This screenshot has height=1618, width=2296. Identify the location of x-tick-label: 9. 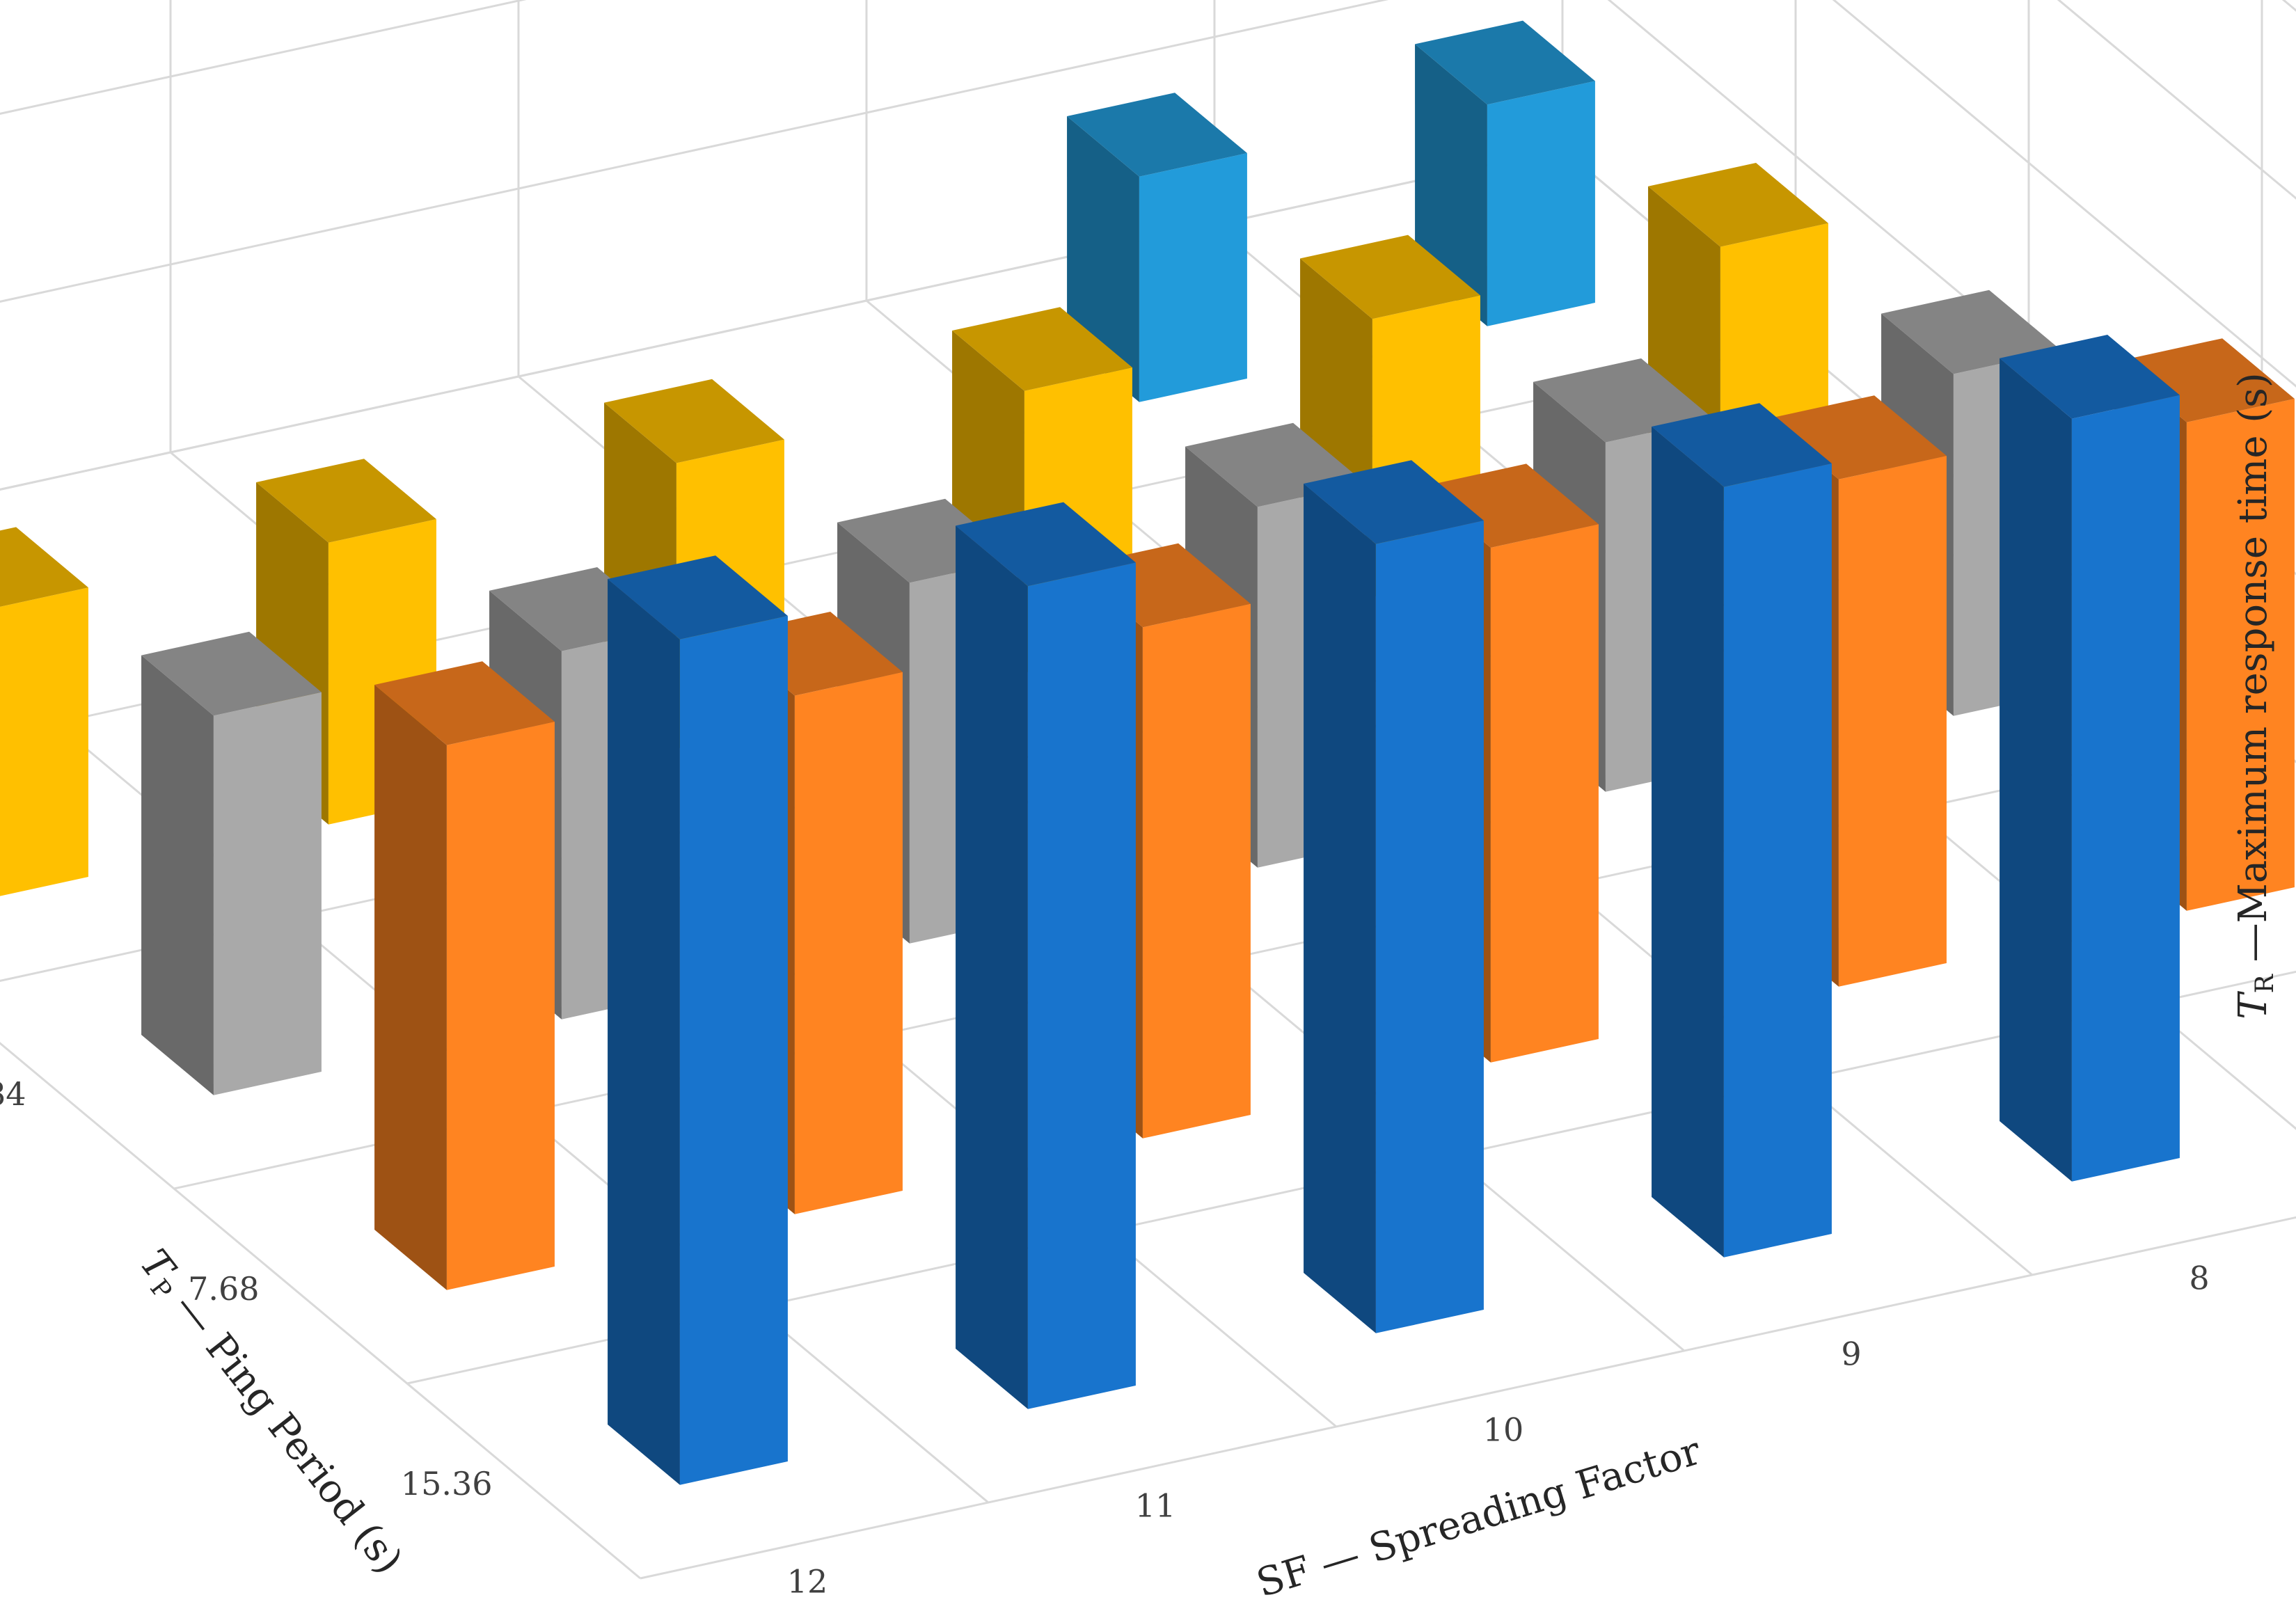
(1851, 1354).